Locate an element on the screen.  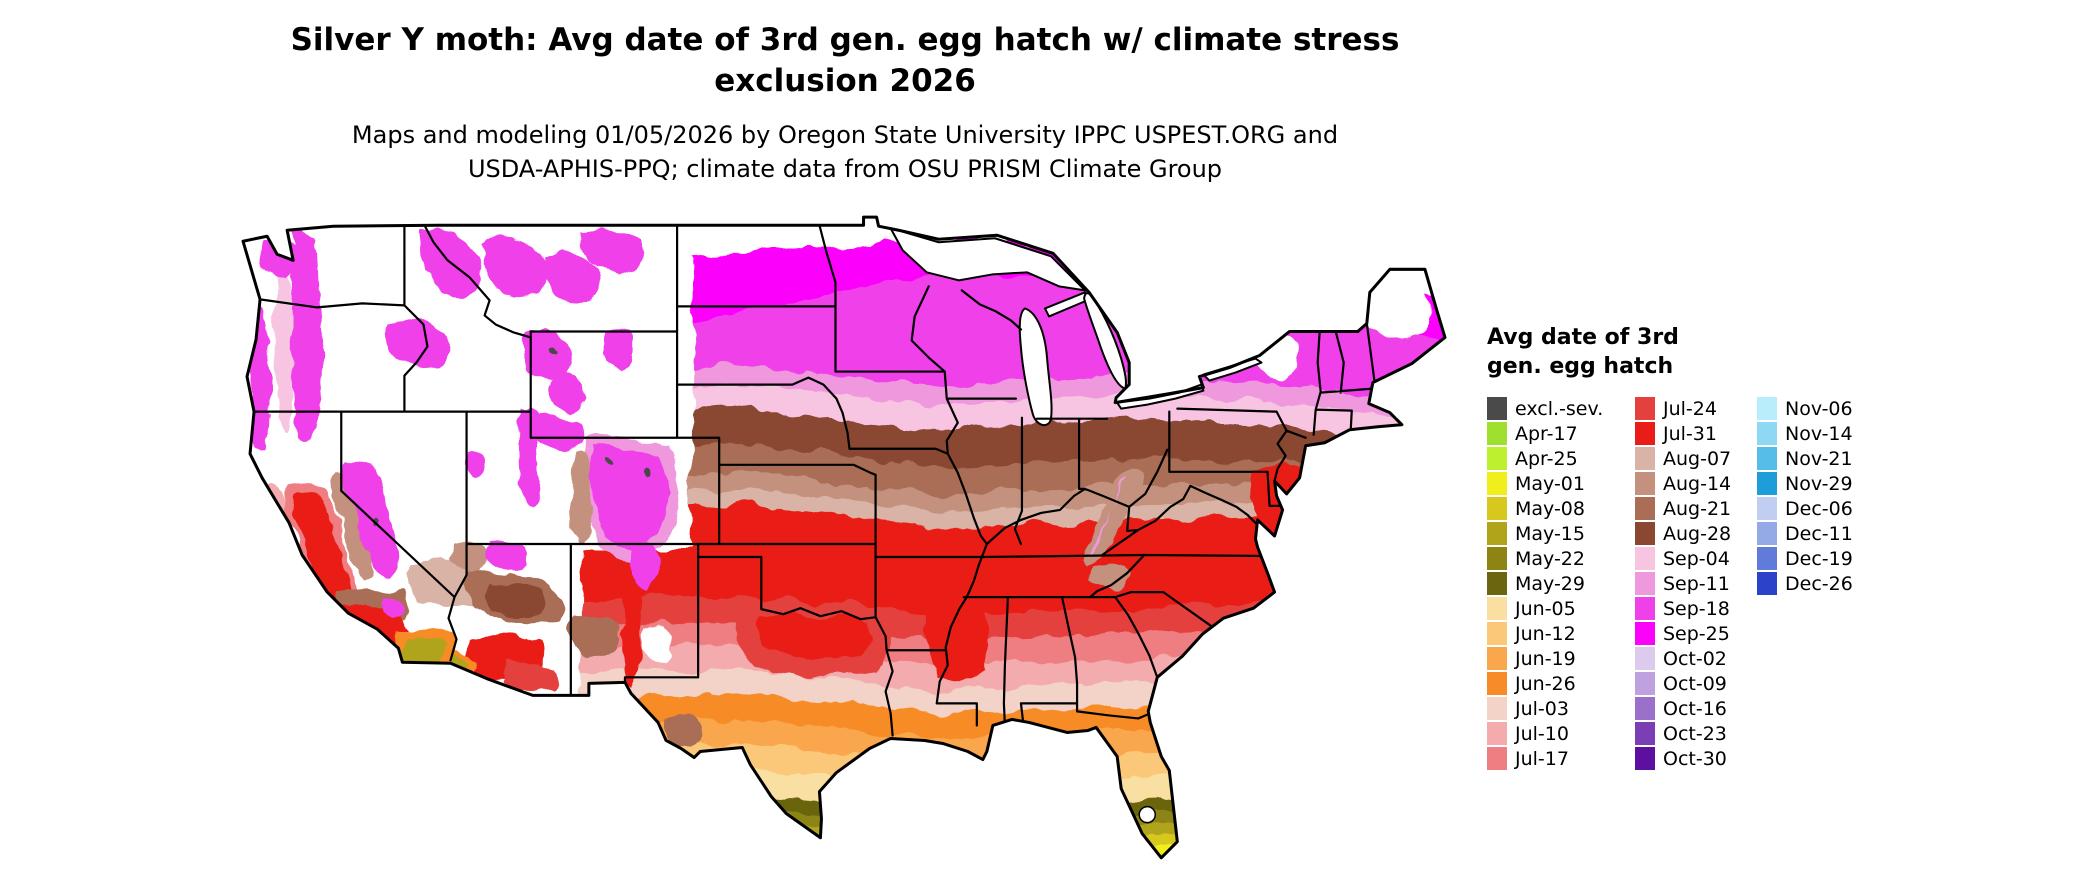
legend-item: Jun-26 is located at coordinates (1561, 683).